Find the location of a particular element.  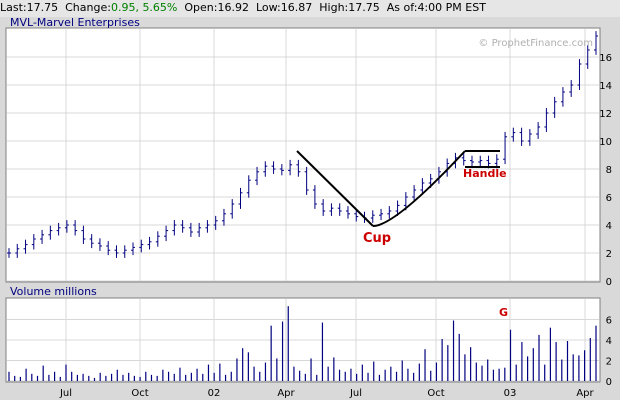

price-y-tick-label: 4 is located at coordinates (609, 226).